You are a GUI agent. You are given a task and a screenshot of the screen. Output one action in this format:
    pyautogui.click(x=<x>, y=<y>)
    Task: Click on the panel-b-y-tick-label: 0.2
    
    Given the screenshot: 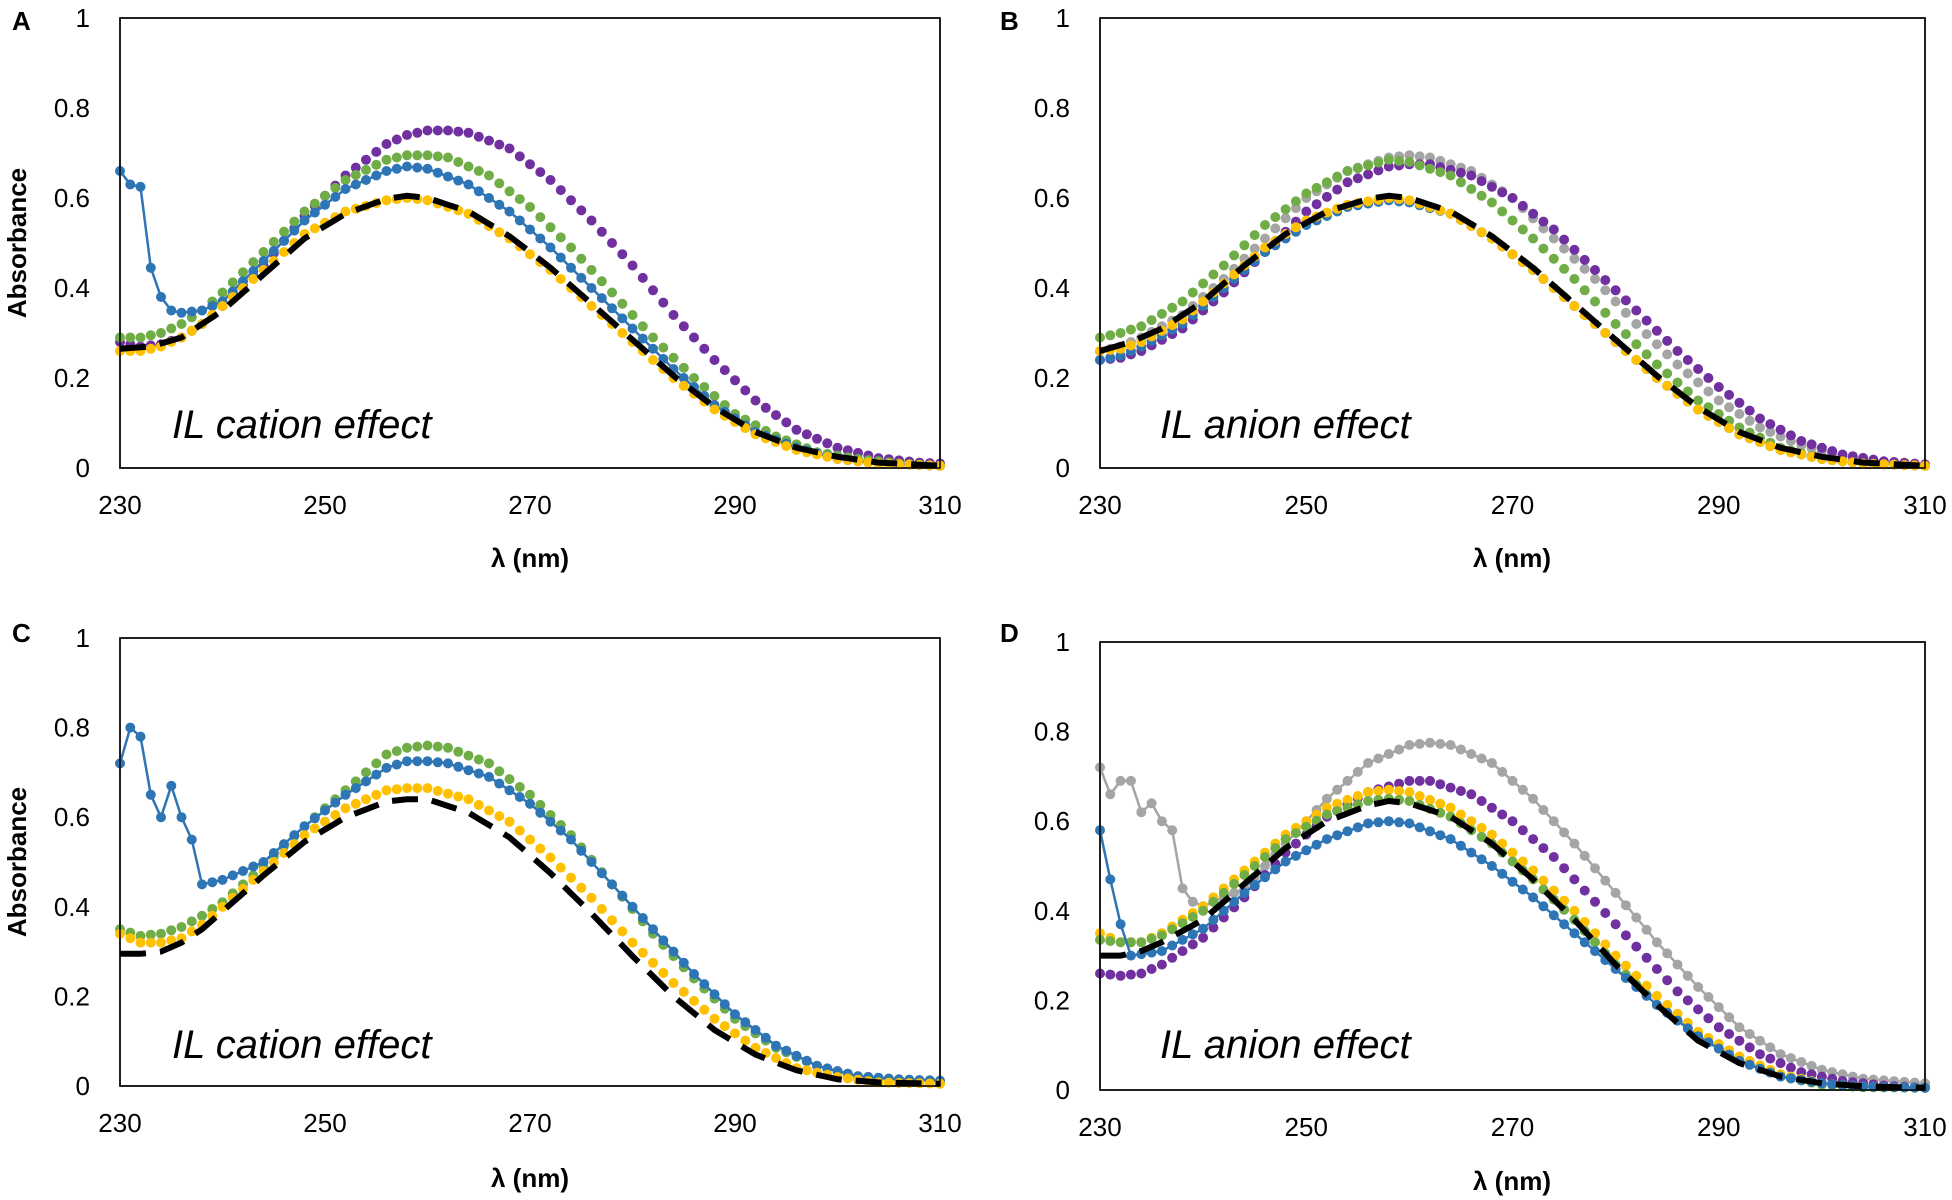 What is the action you would take?
    pyautogui.click(x=1052, y=378)
    